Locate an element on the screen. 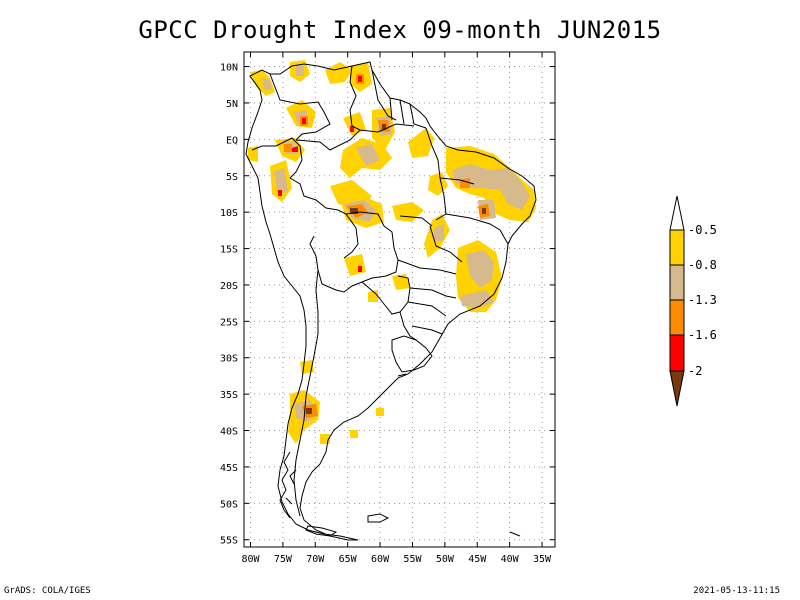 The image size is (800, 600). lat-label: 5S is located at coordinates (232, 177).